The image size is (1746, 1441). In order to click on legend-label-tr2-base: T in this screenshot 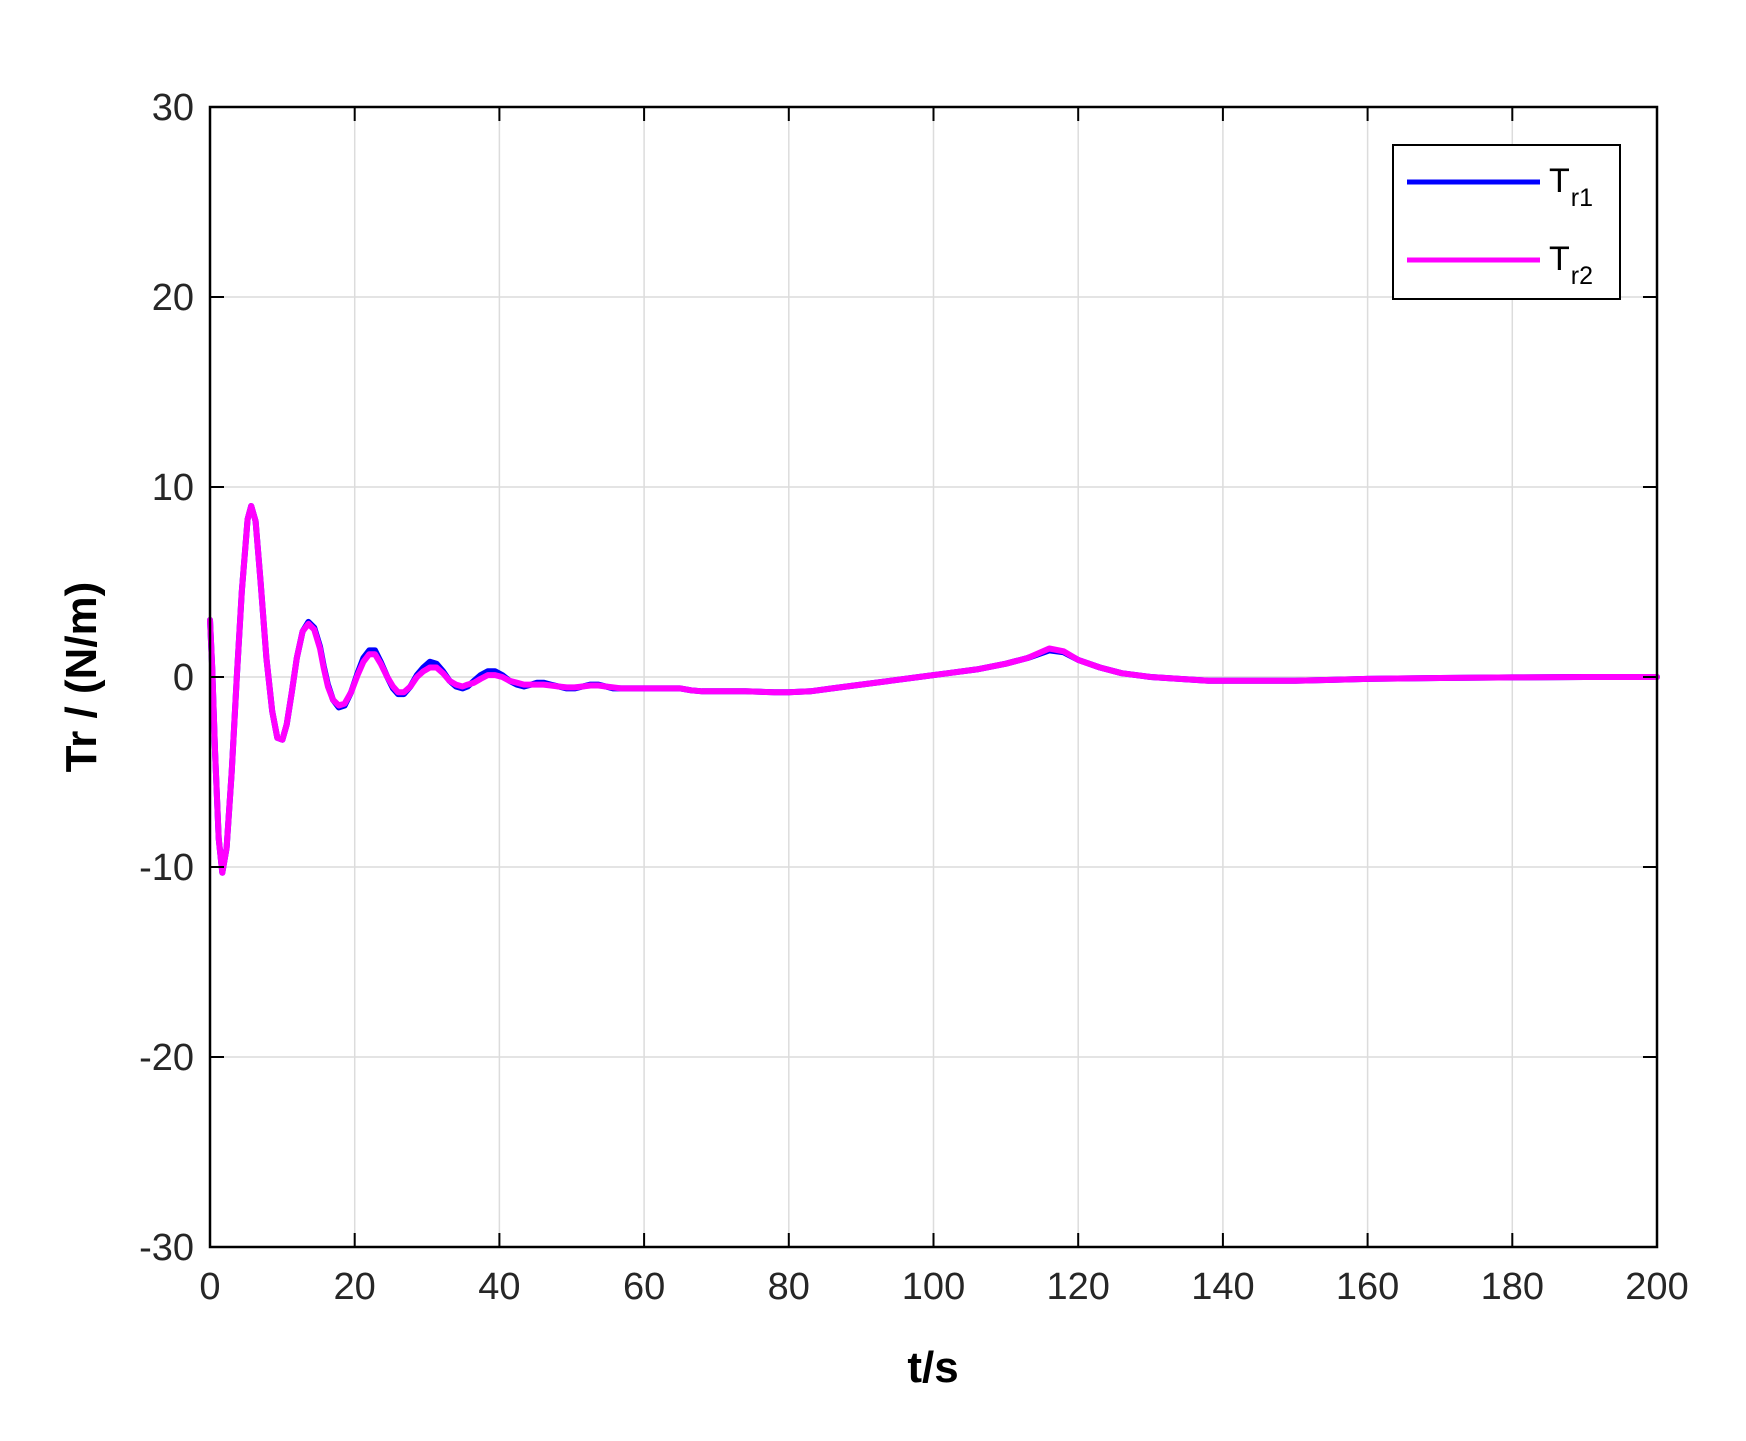, I will do `click(1559, 259)`.